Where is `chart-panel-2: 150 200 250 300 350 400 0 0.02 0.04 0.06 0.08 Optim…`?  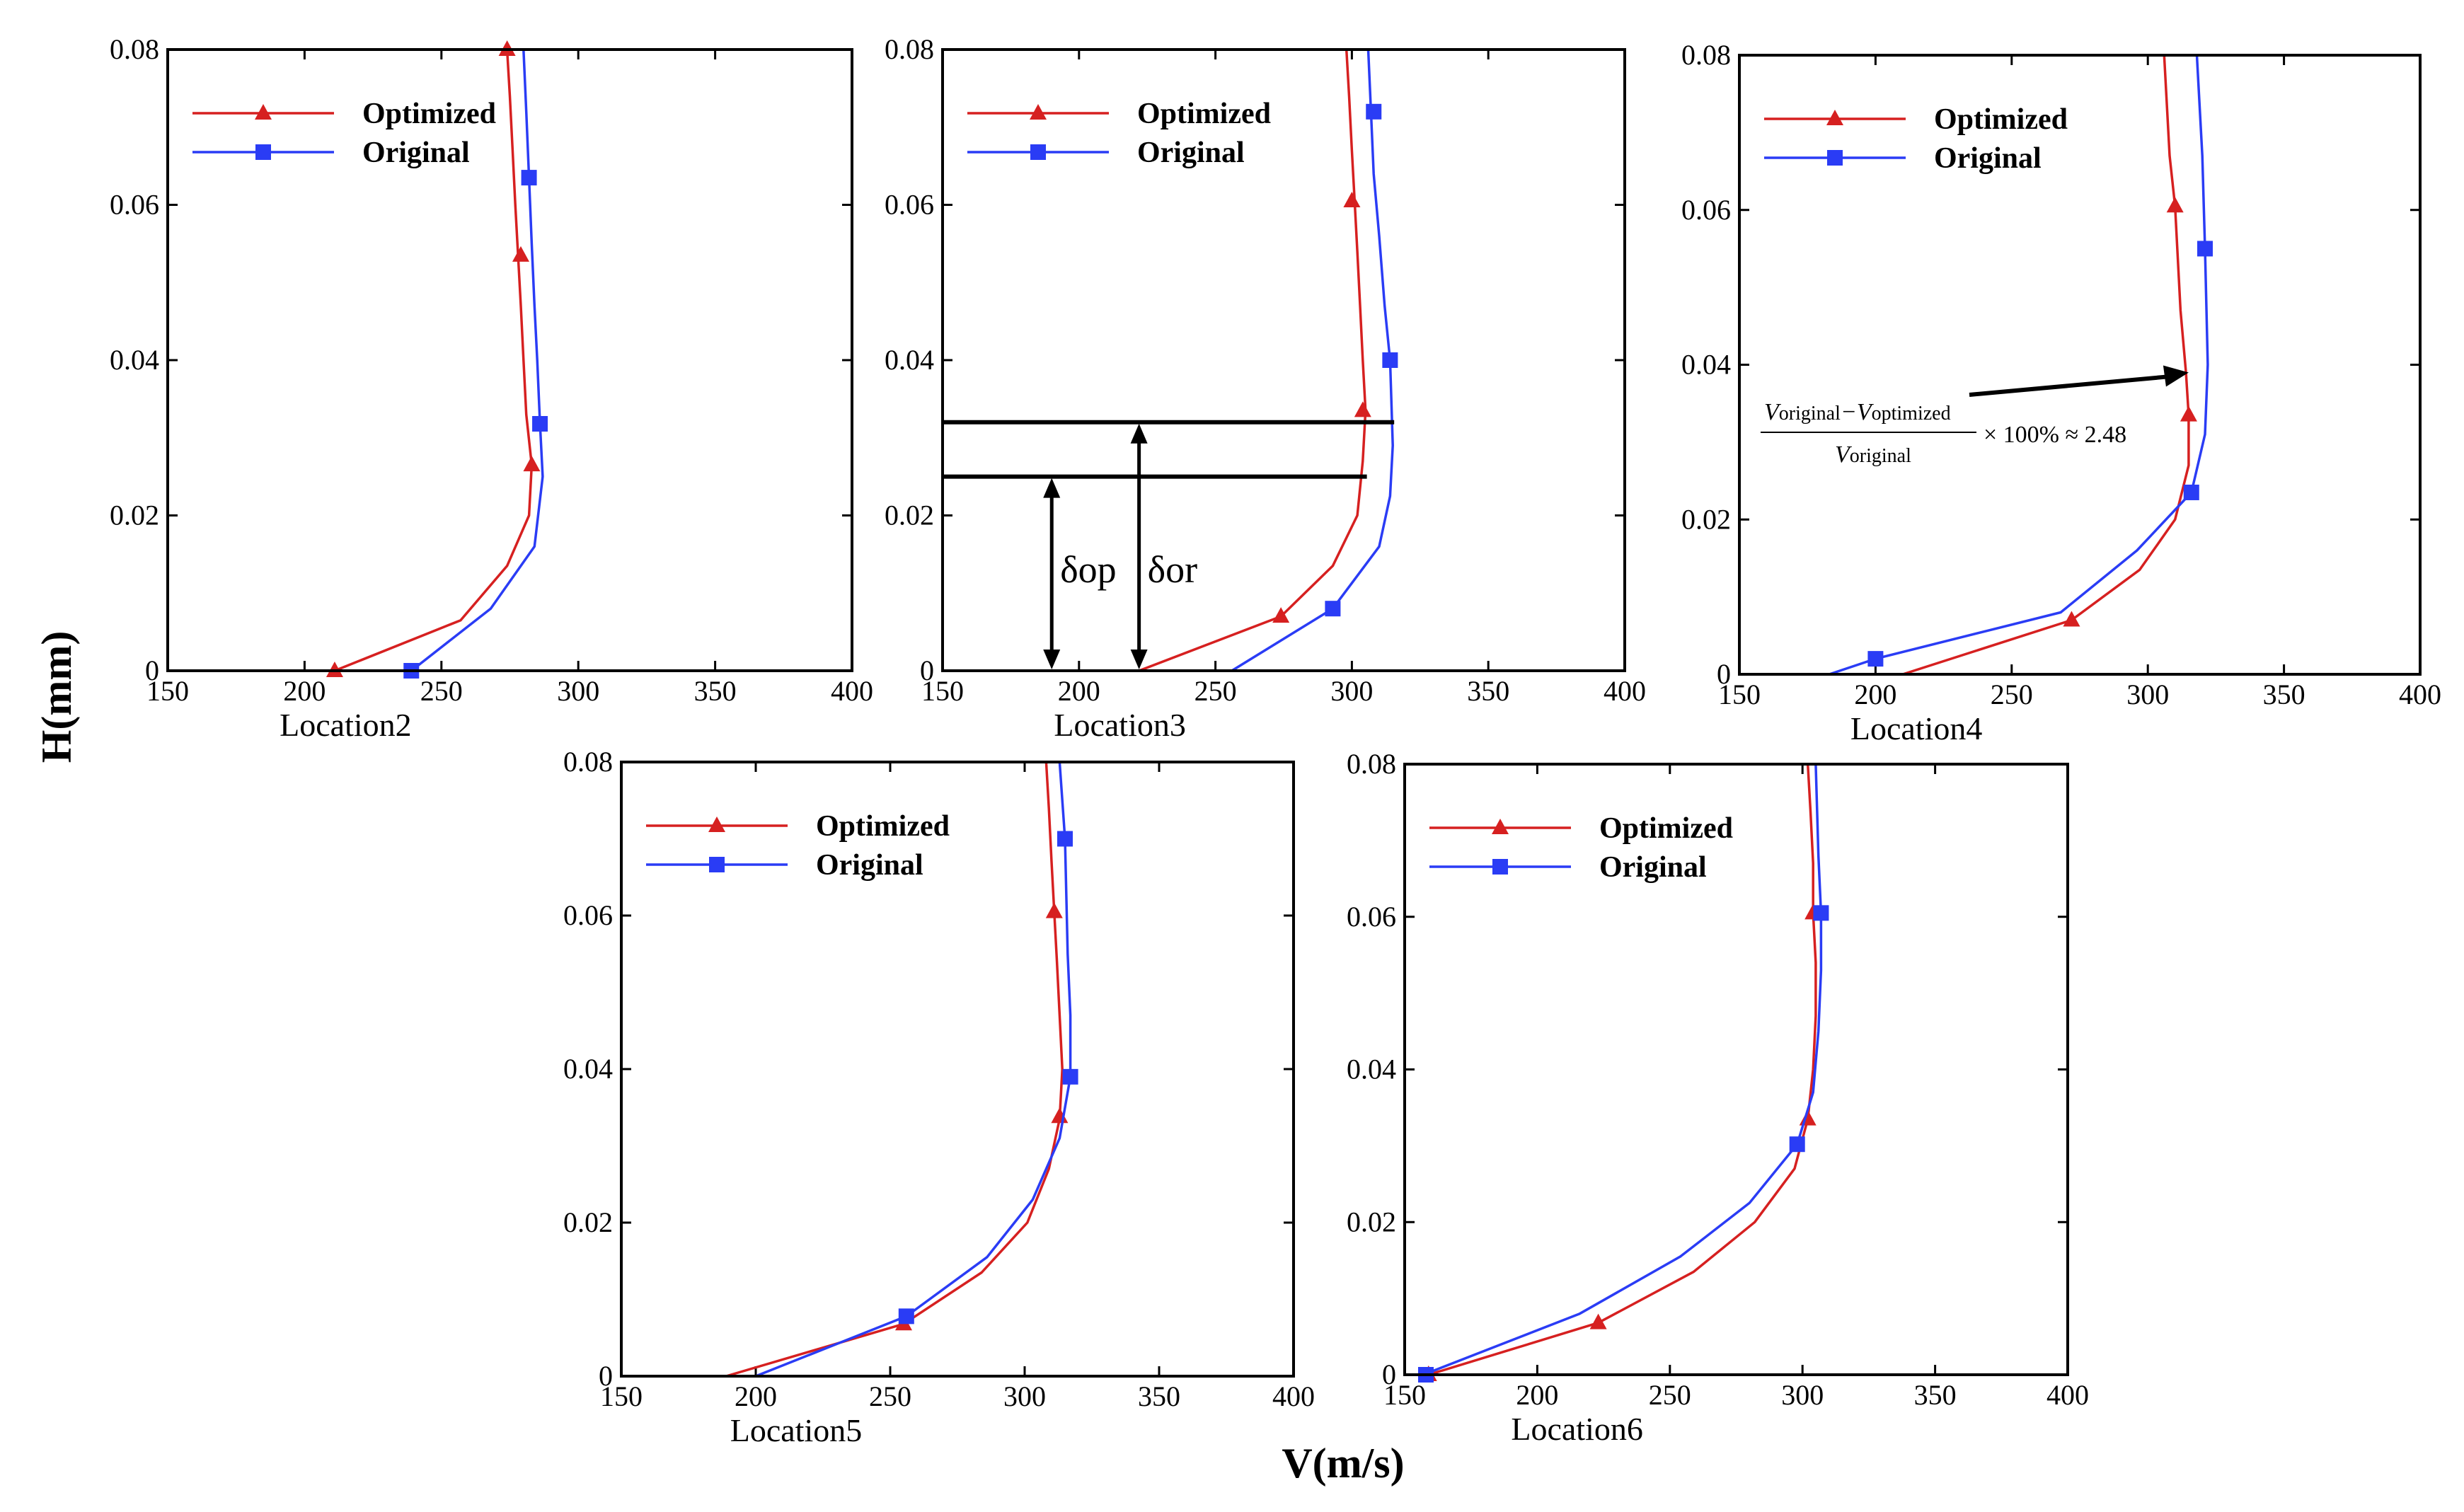
chart-panel-2: 150 200 250 300 350 400 0 0.02 0.04 0.06 0.08 Optim… is located at coordinates (491, 388).